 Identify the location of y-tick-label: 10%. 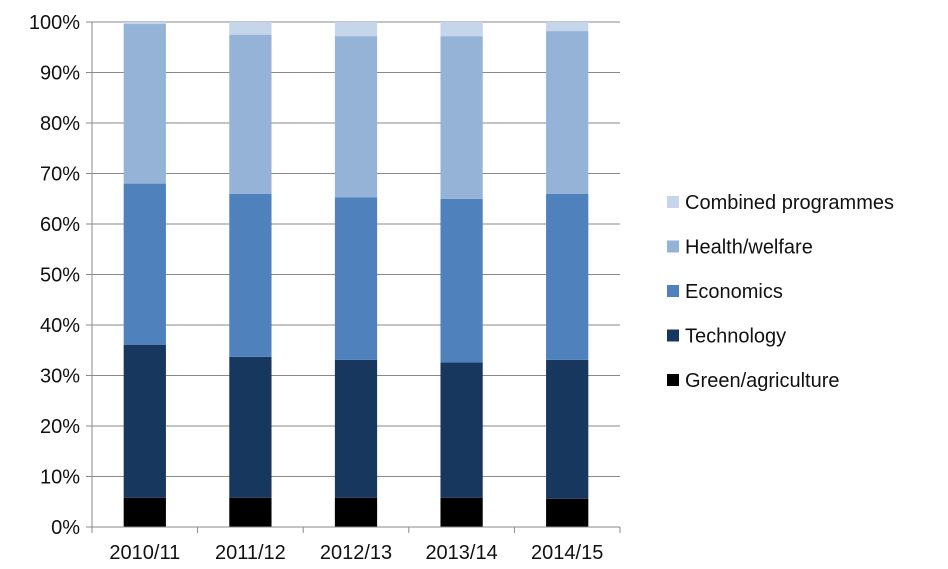
(60, 478).